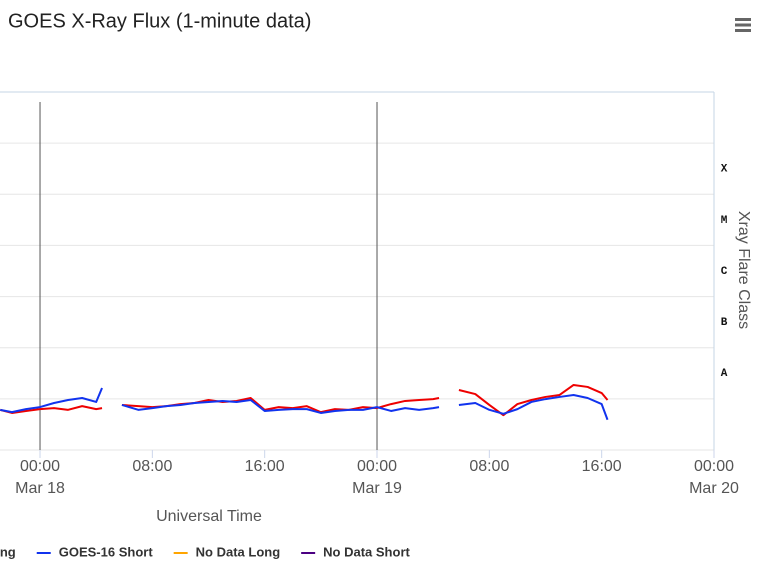 The image size is (761, 564). Describe the element at coordinates (724, 272) in the screenshot. I see `y2-tick-label: C` at that location.